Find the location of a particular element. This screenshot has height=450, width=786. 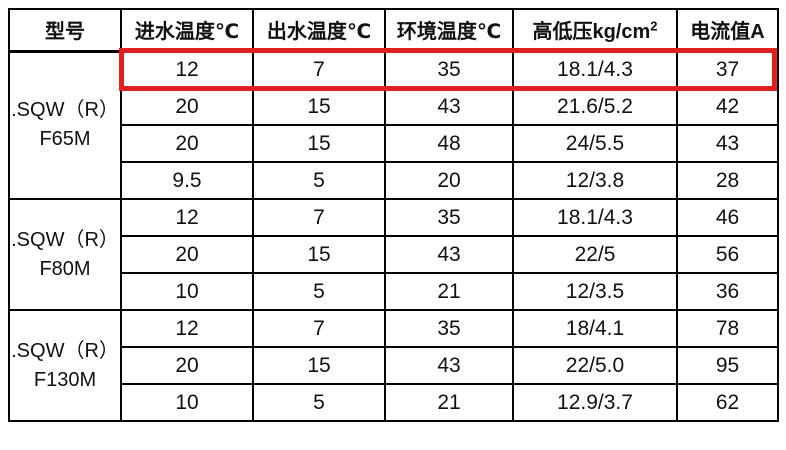

data-cell: 56 is located at coordinates (727, 254).